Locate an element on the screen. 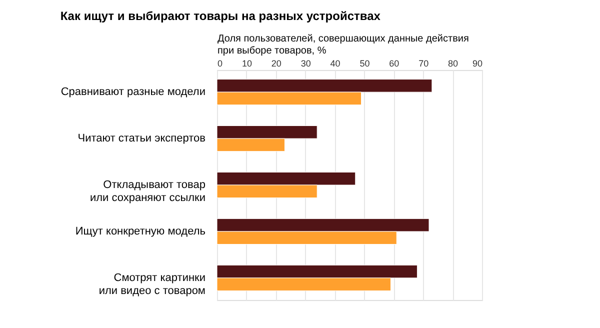 The width and height of the screenshot is (600, 328). y-tick-label: Ищут конкретную модель is located at coordinates (140, 231).